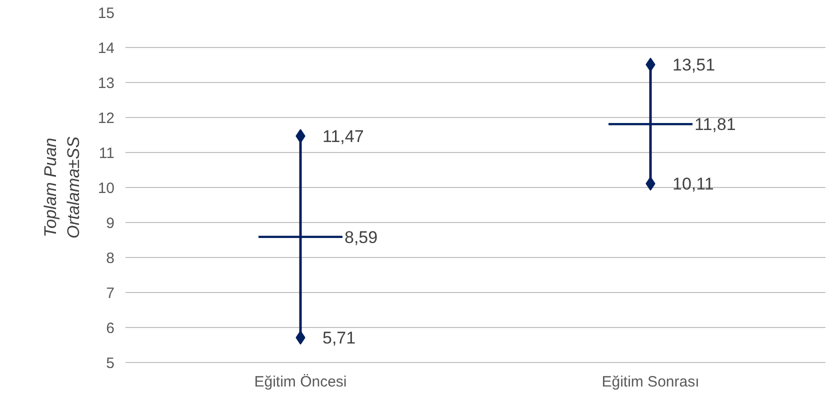 This screenshot has height=410, width=837. What do you see at coordinates (106, 188) in the screenshot?
I see `y-tick-label: 10` at bounding box center [106, 188].